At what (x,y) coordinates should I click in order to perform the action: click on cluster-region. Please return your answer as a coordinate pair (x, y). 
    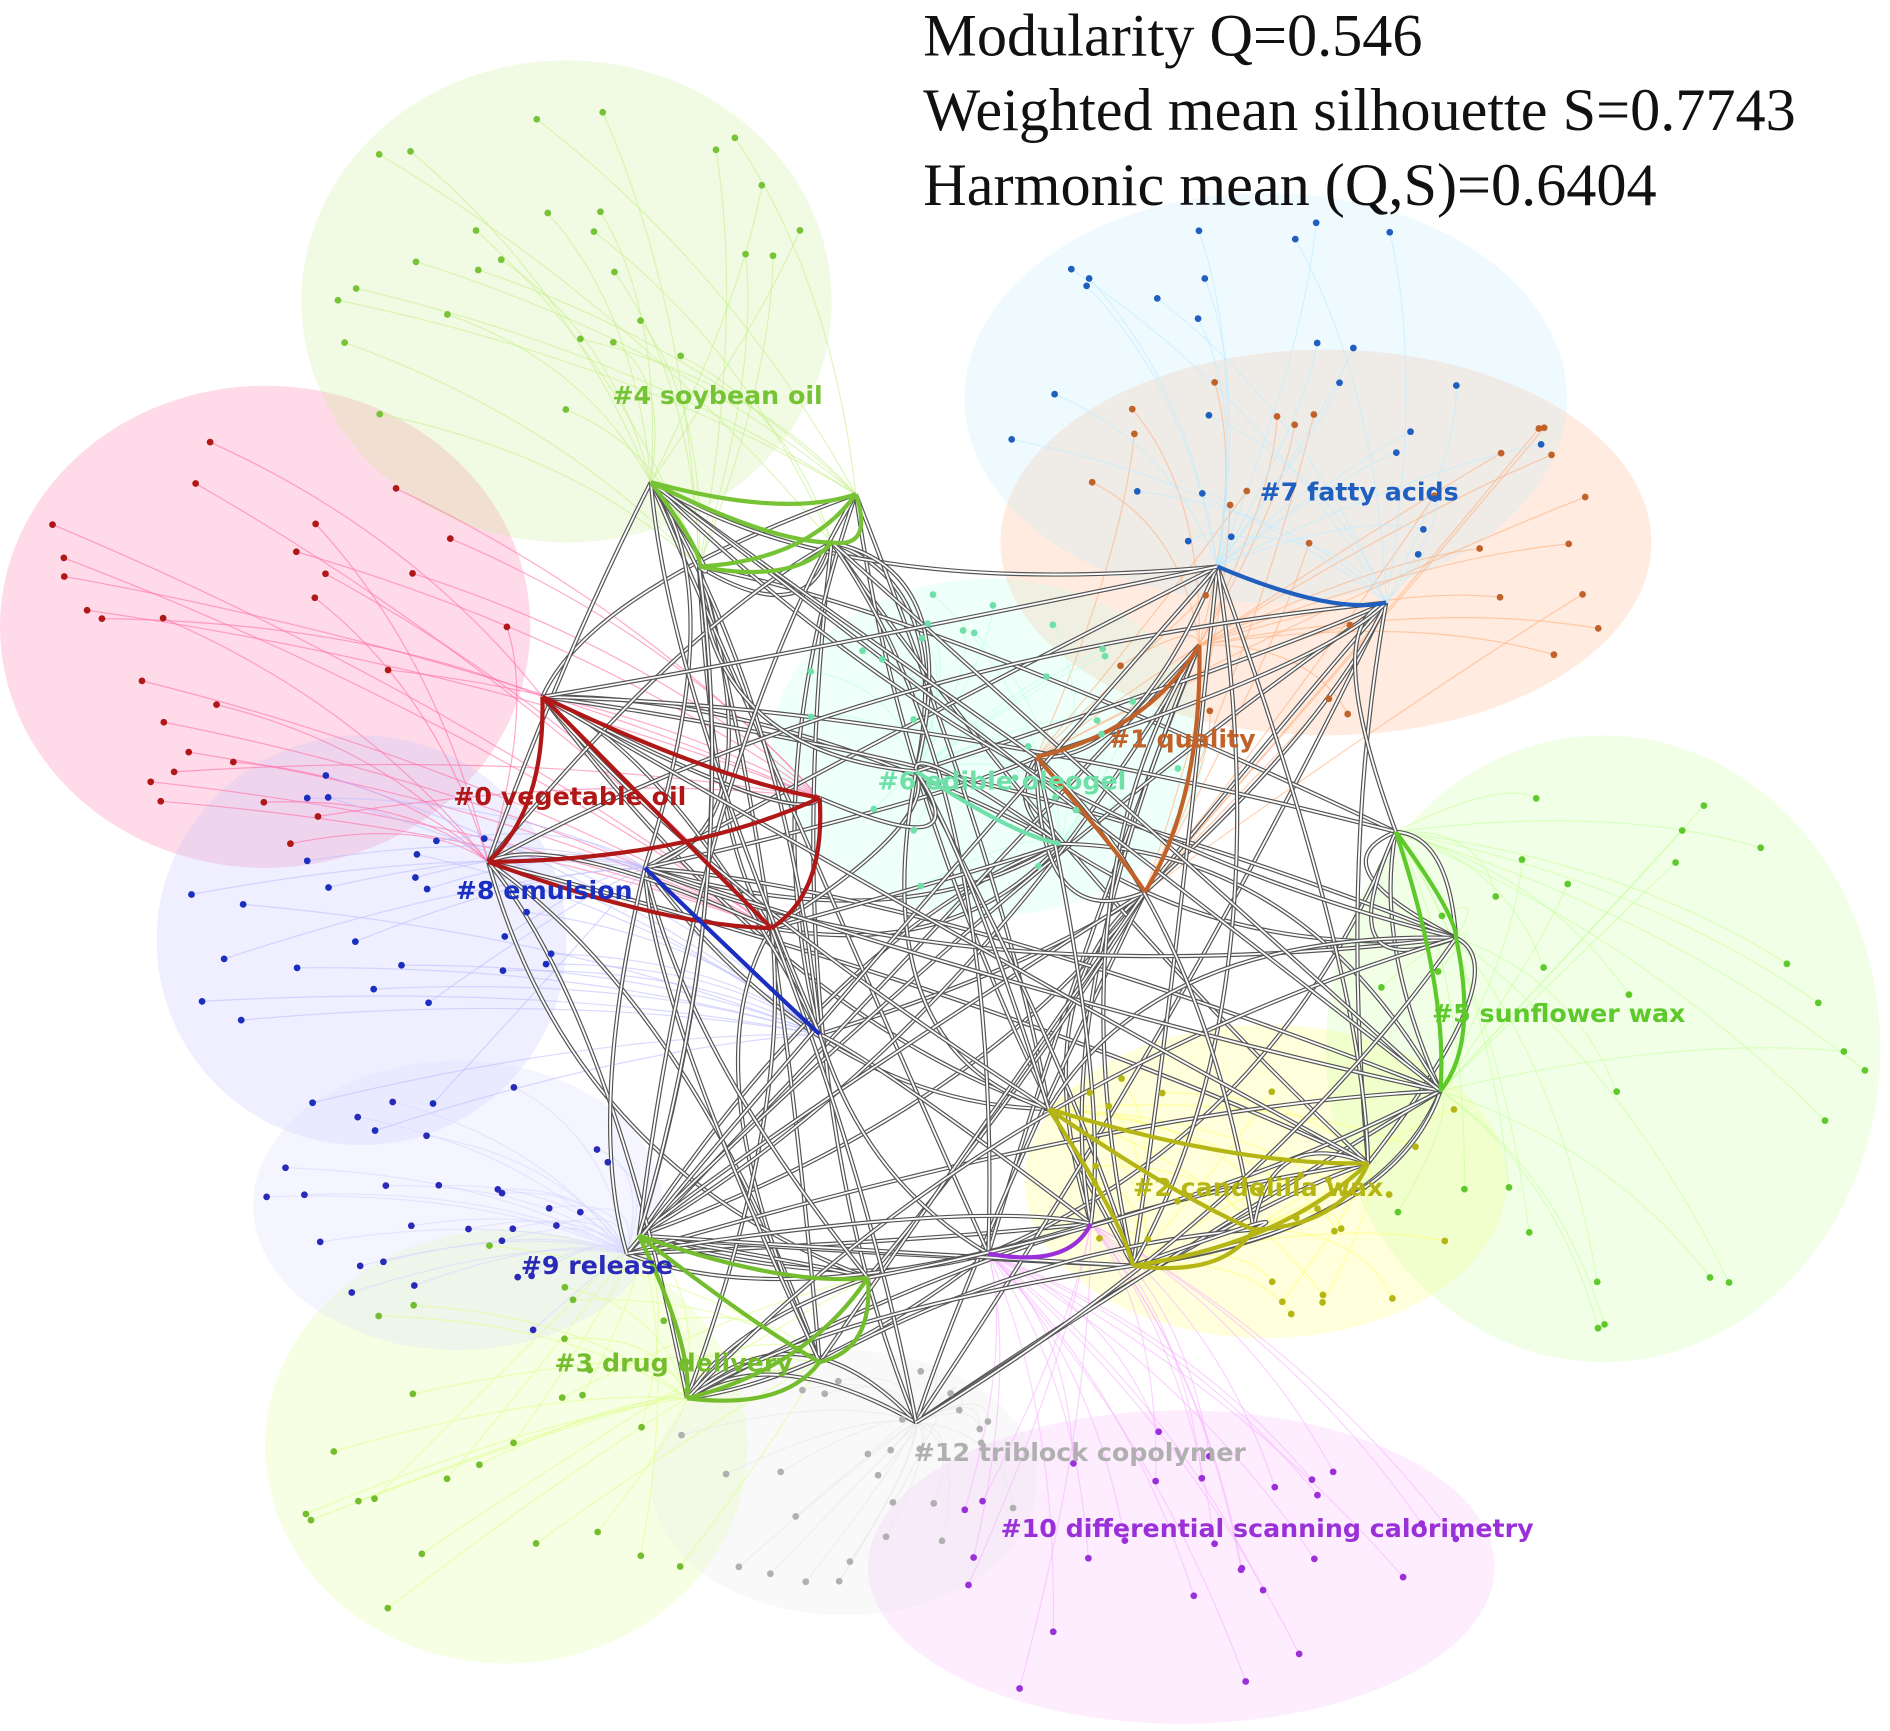
    Looking at the image, I should click on (566, 301).